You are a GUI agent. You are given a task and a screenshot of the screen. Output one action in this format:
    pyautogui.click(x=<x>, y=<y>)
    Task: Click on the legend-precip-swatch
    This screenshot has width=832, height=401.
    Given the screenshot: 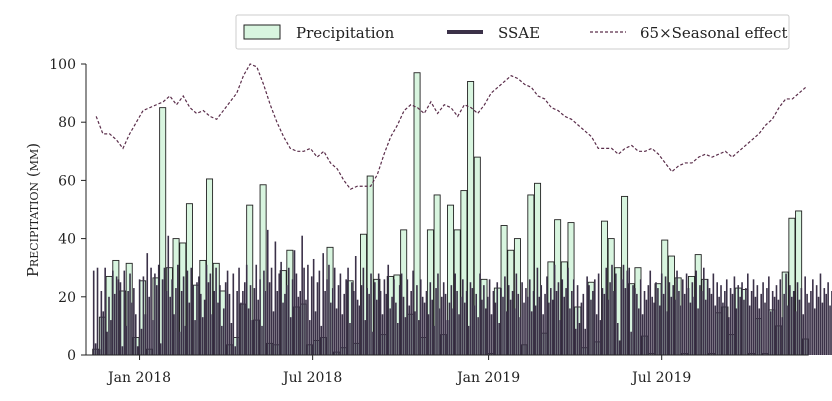 What is the action you would take?
    pyautogui.click(x=262, y=32)
    